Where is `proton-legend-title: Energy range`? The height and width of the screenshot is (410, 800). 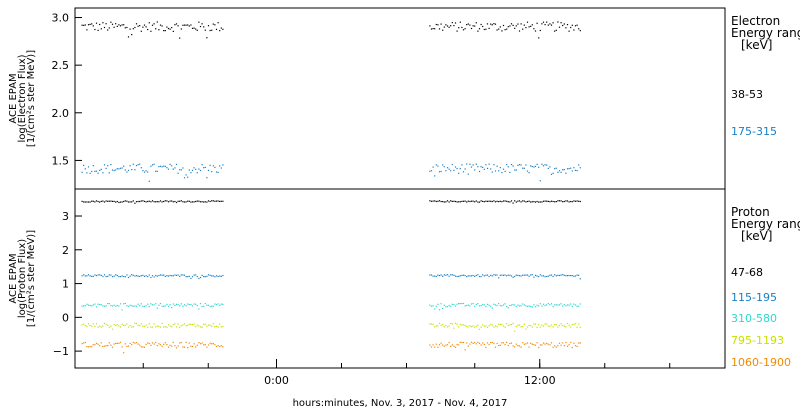 proton-legend-title: Energy range is located at coordinates (765, 224).